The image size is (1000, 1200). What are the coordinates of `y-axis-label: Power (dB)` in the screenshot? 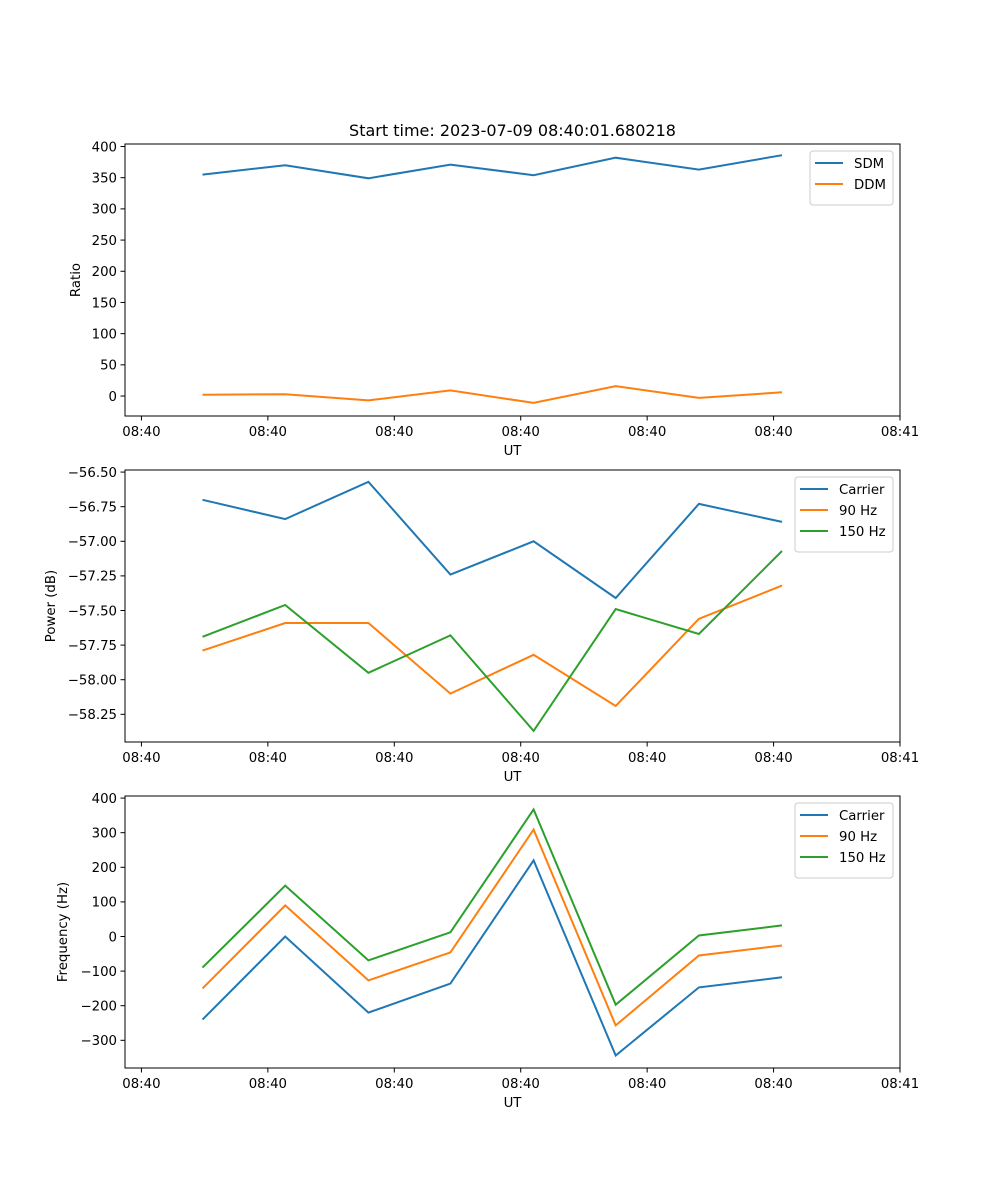 It's located at (51, 606).